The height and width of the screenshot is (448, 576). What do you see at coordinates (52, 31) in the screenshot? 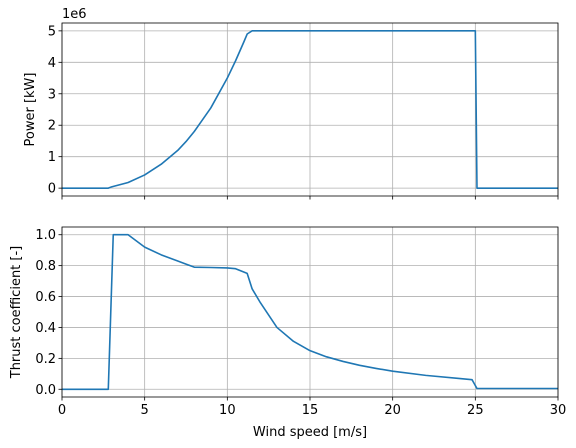
I see `y-tick-label: 5` at bounding box center [52, 31].